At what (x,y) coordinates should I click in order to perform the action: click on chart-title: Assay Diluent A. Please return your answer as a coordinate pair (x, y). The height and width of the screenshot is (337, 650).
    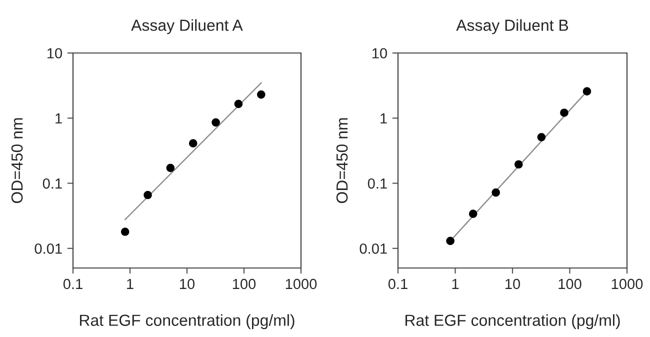
    Looking at the image, I should click on (187, 26).